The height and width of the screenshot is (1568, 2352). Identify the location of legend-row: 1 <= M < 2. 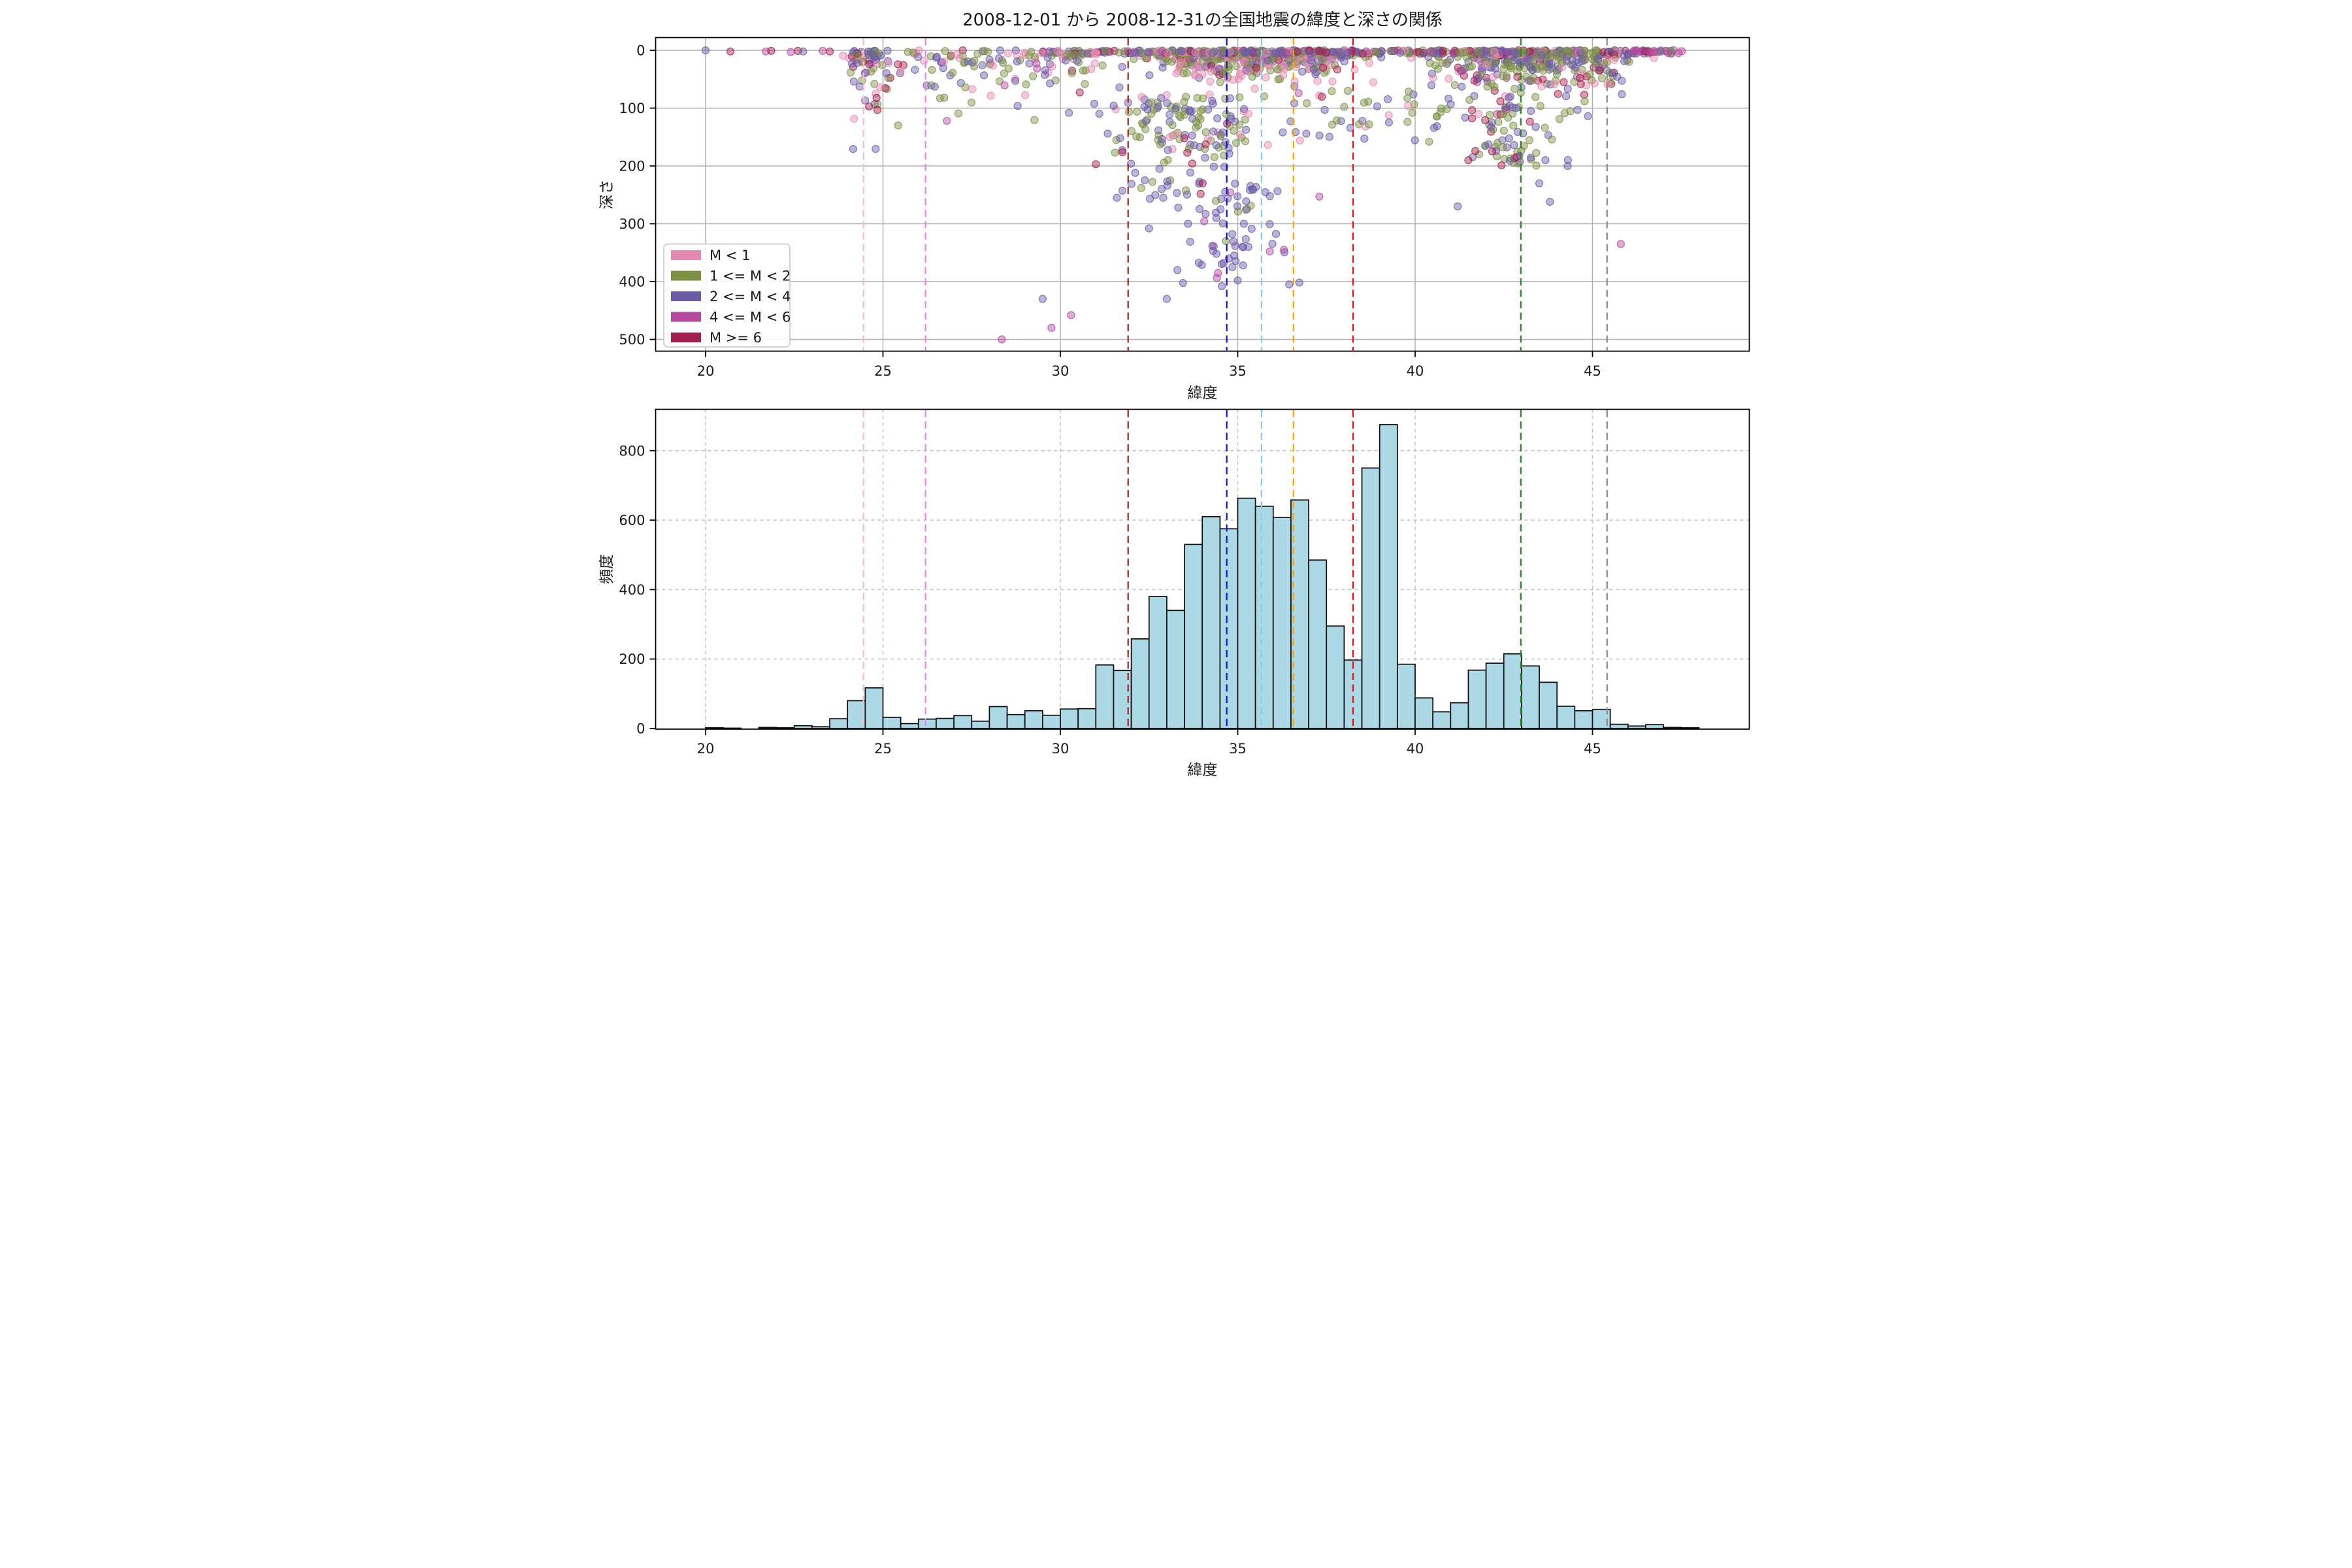
(731, 276).